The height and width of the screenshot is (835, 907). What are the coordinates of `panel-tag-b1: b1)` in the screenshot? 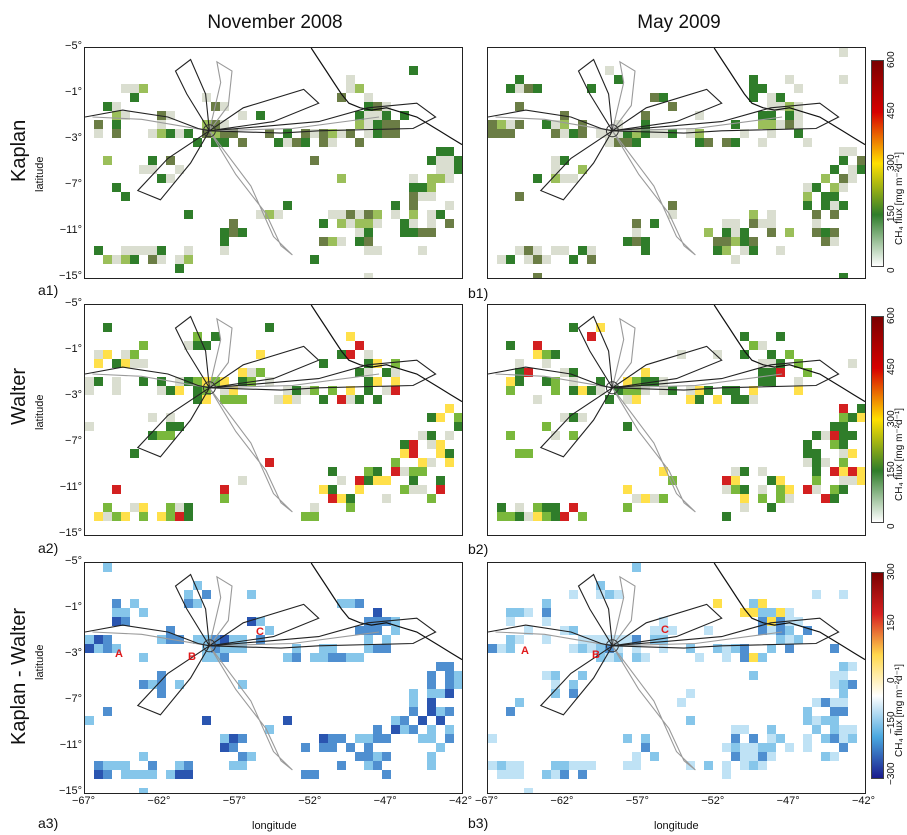 It's located at (478, 293).